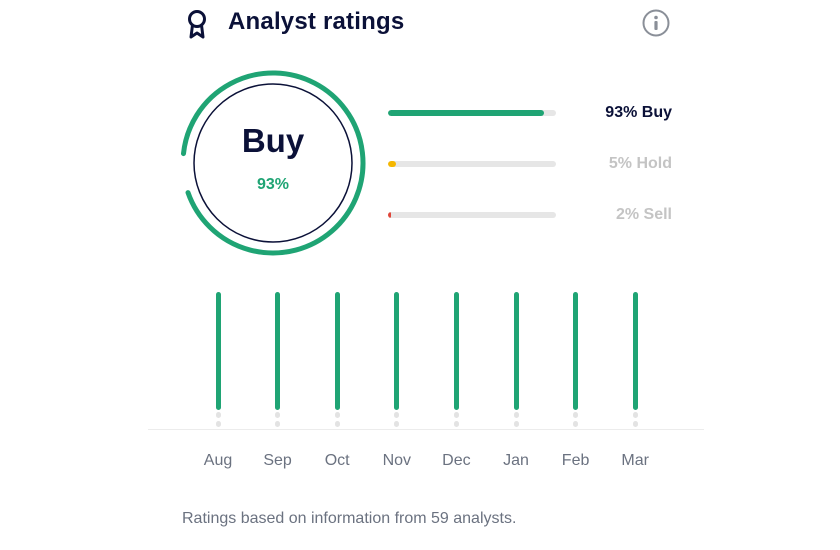  What do you see at coordinates (316, 21) in the screenshot?
I see `page-title: Analyst ratings` at bounding box center [316, 21].